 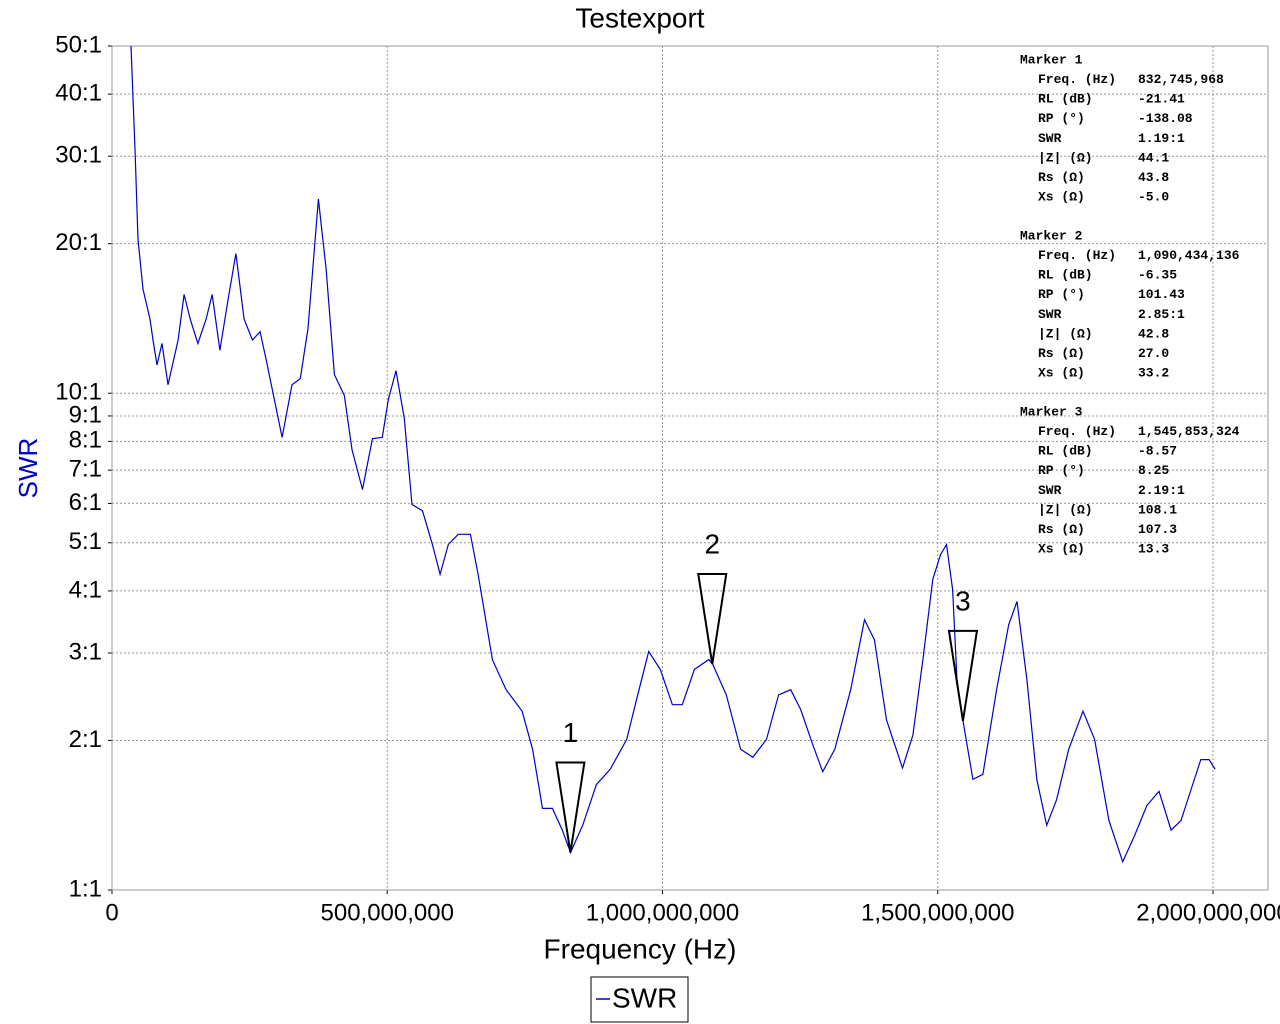 What do you see at coordinates (1153, 197) in the screenshot?
I see `marker-info-value: -5.0` at bounding box center [1153, 197].